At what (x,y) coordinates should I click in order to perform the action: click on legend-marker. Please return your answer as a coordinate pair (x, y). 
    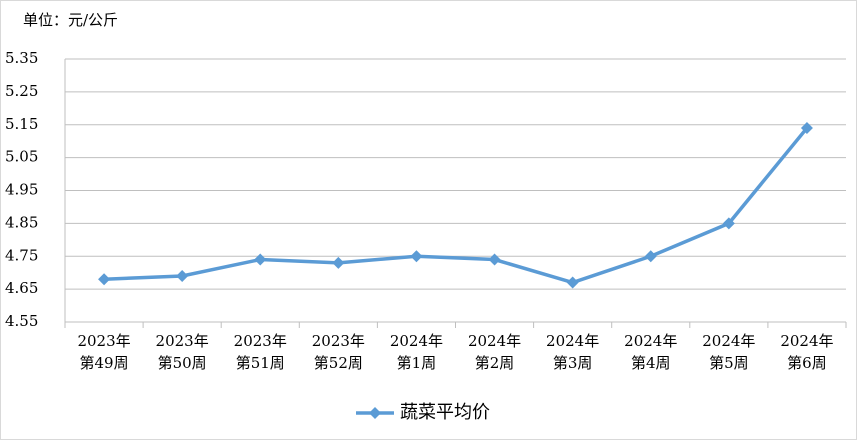
    Looking at the image, I should click on (375, 413).